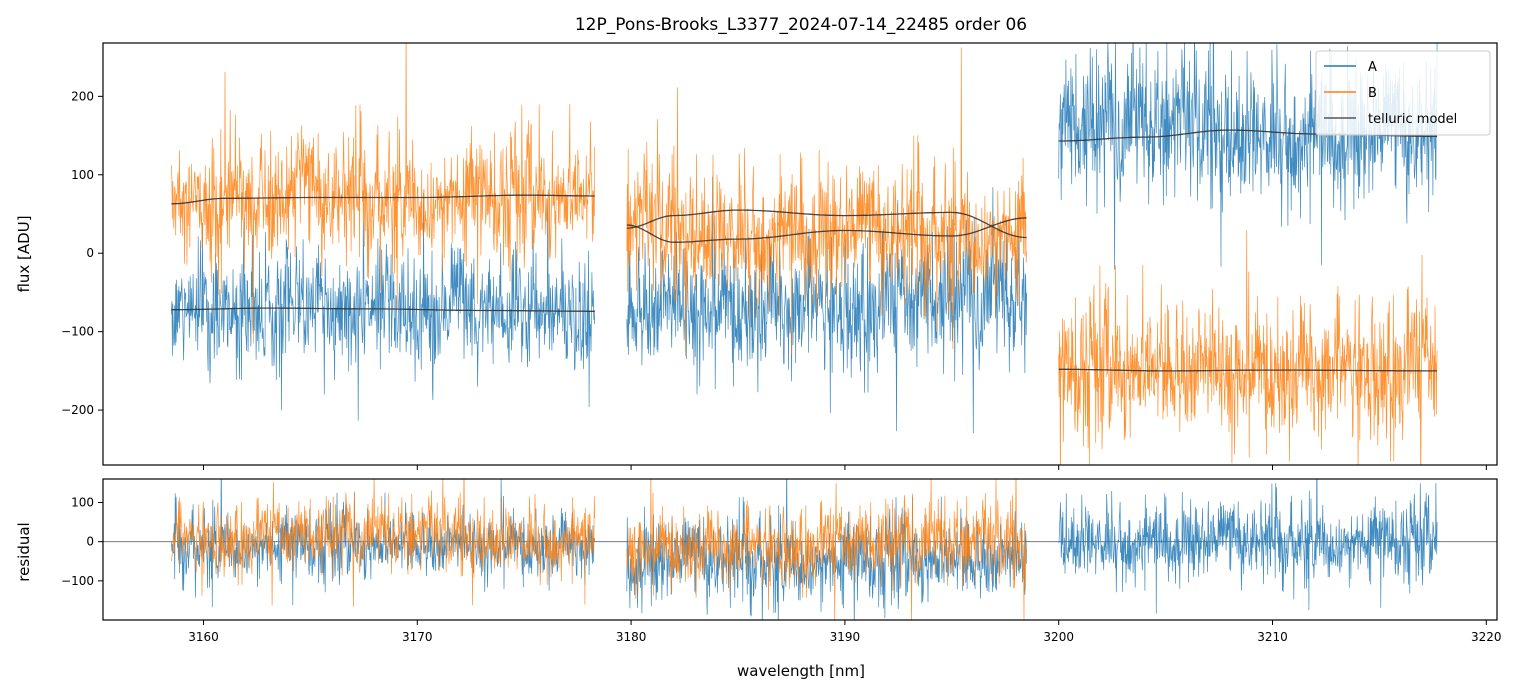  What do you see at coordinates (203, 637) in the screenshot?
I see `x-tick-label: 3160` at bounding box center [203, 637].